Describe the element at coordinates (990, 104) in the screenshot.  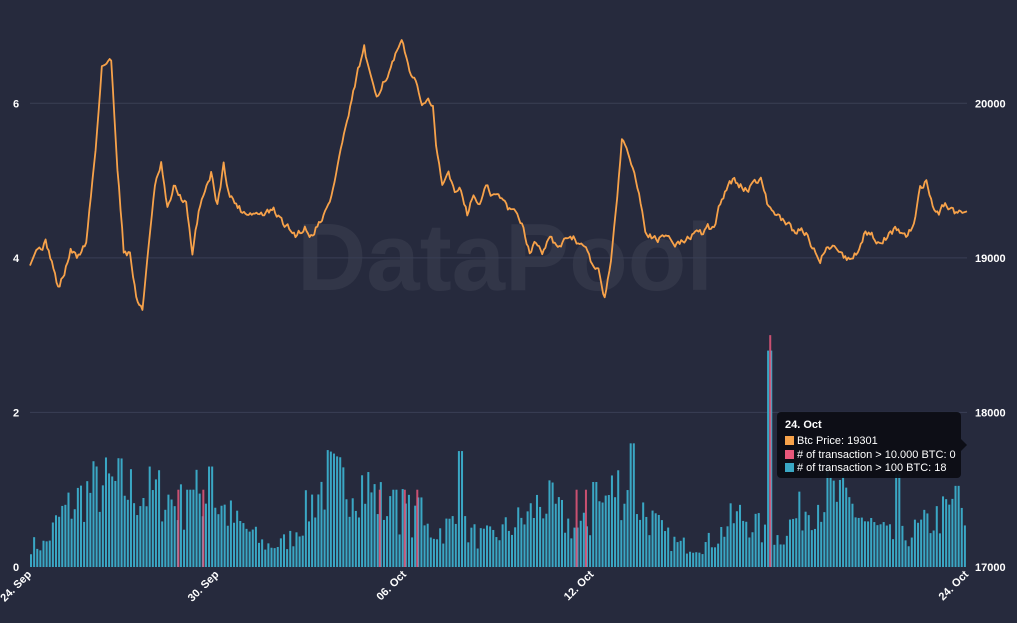
I see `y-right-tick-20000: 20000` at that location.